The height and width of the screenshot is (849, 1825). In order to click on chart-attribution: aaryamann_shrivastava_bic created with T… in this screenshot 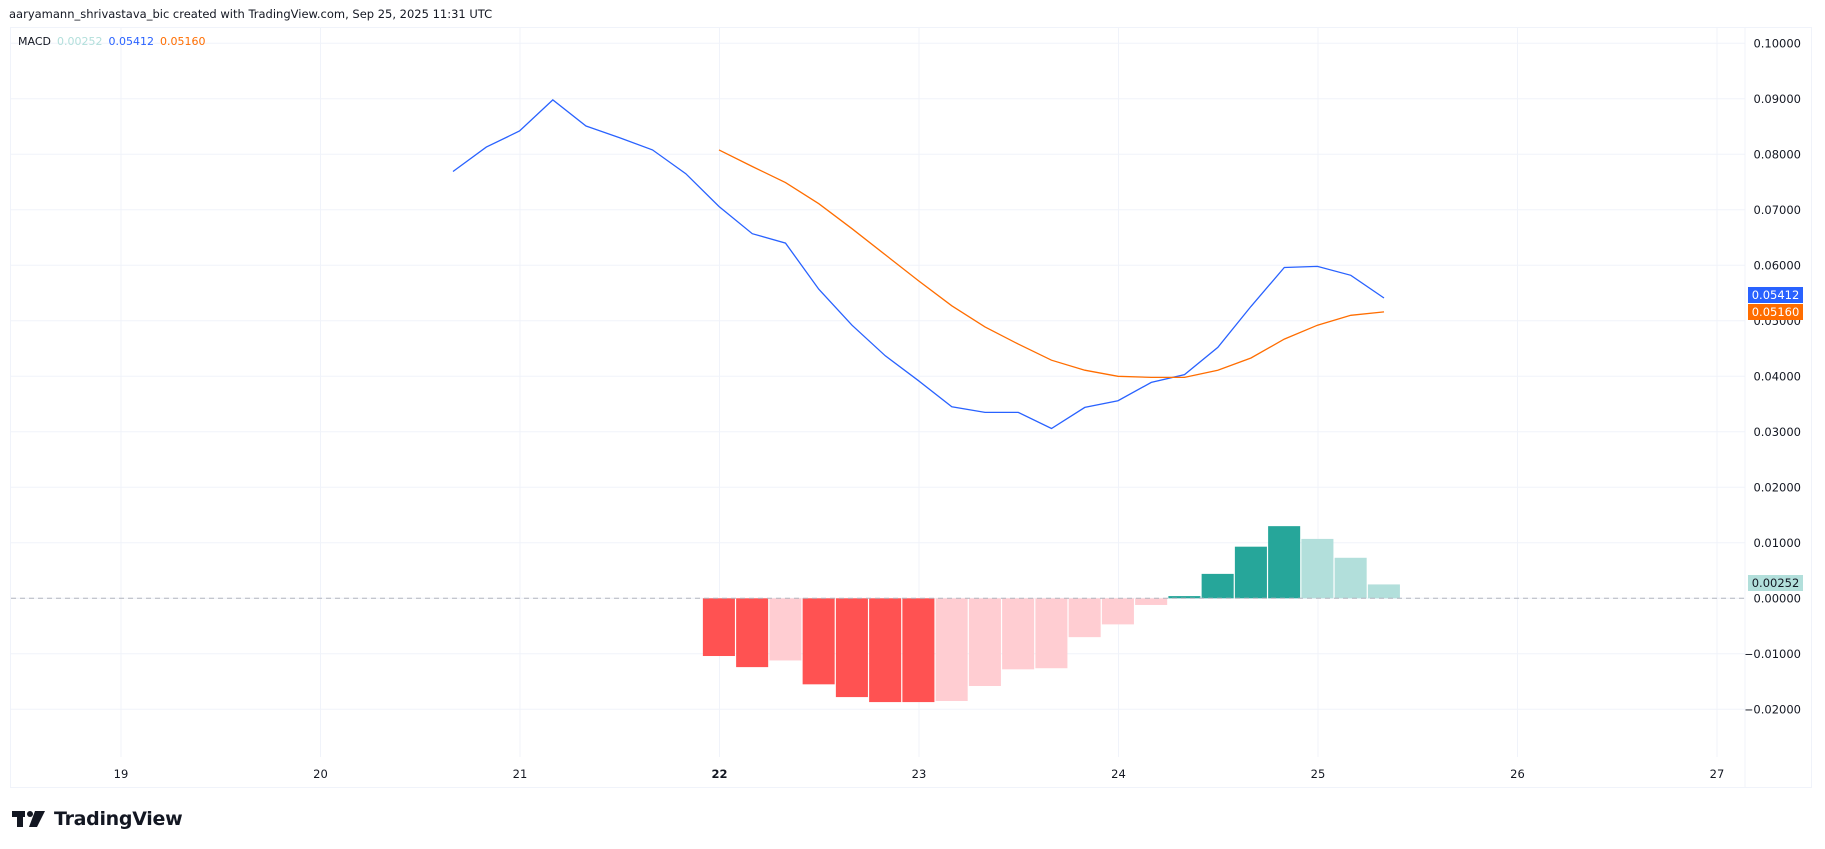, I will do `click(251, 14)`.